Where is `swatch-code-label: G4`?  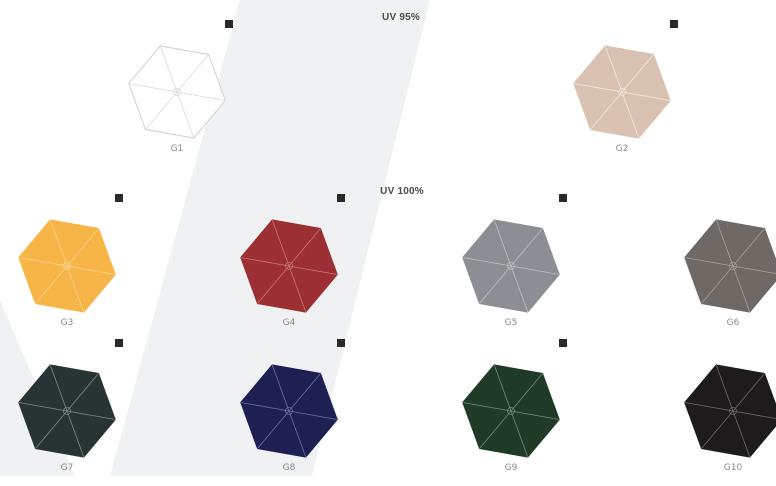 swatch-code-label: G4 is located at coordinates (289, 323).